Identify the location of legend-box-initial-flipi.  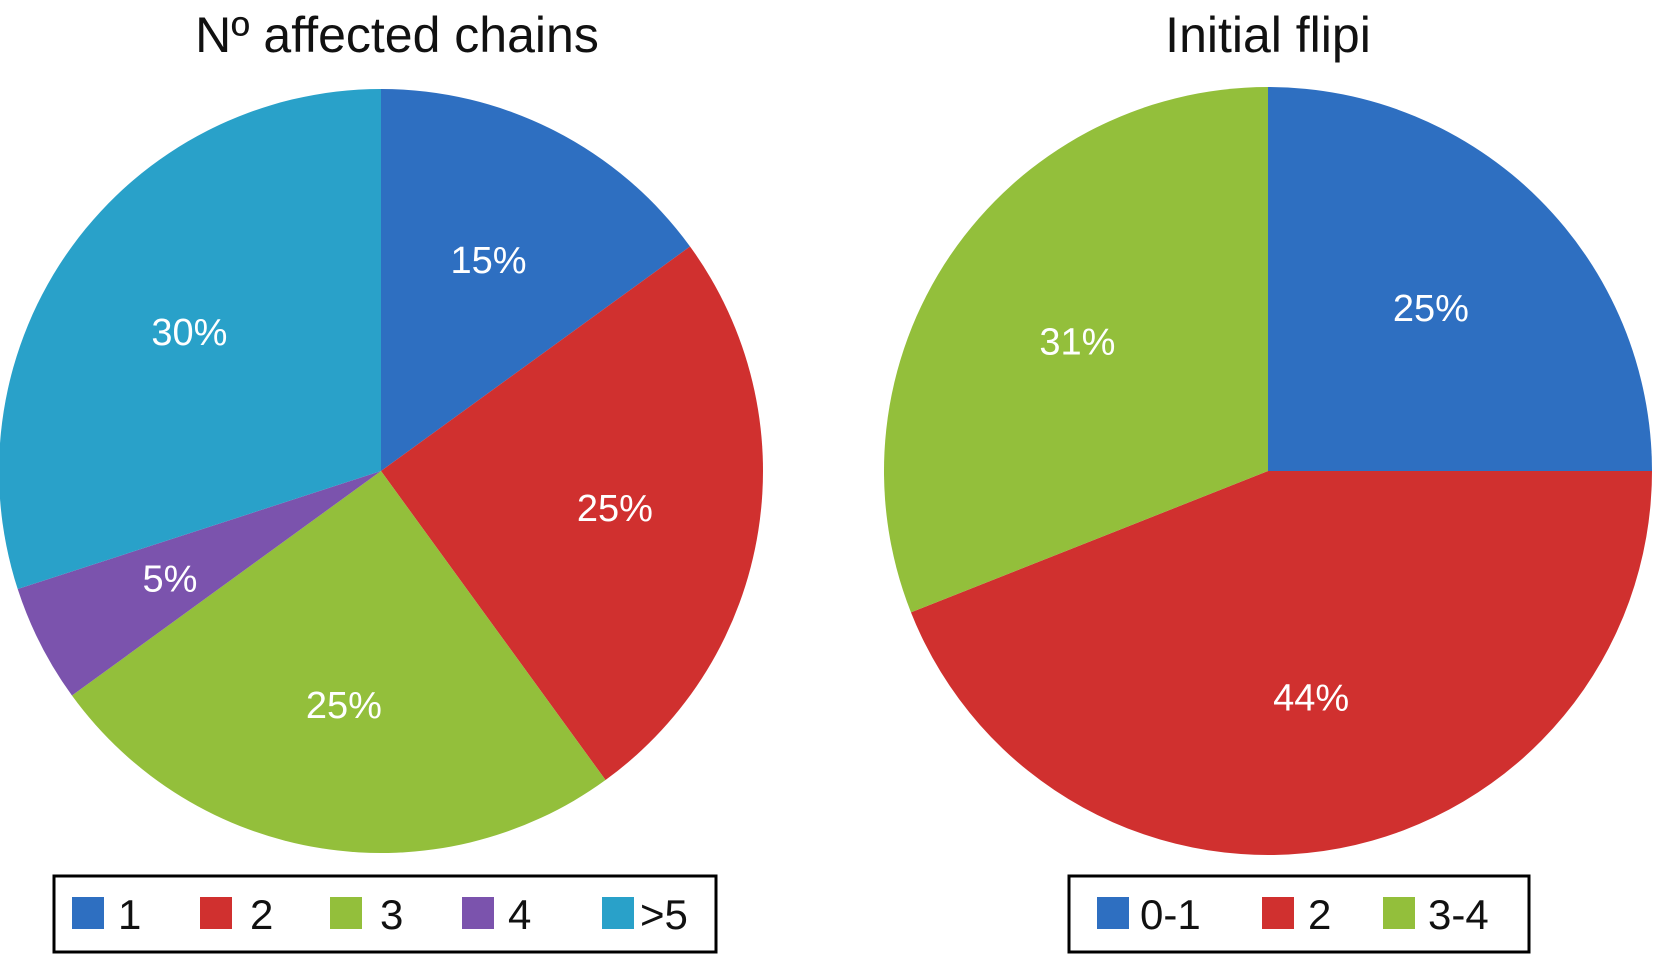
(1299, 914).